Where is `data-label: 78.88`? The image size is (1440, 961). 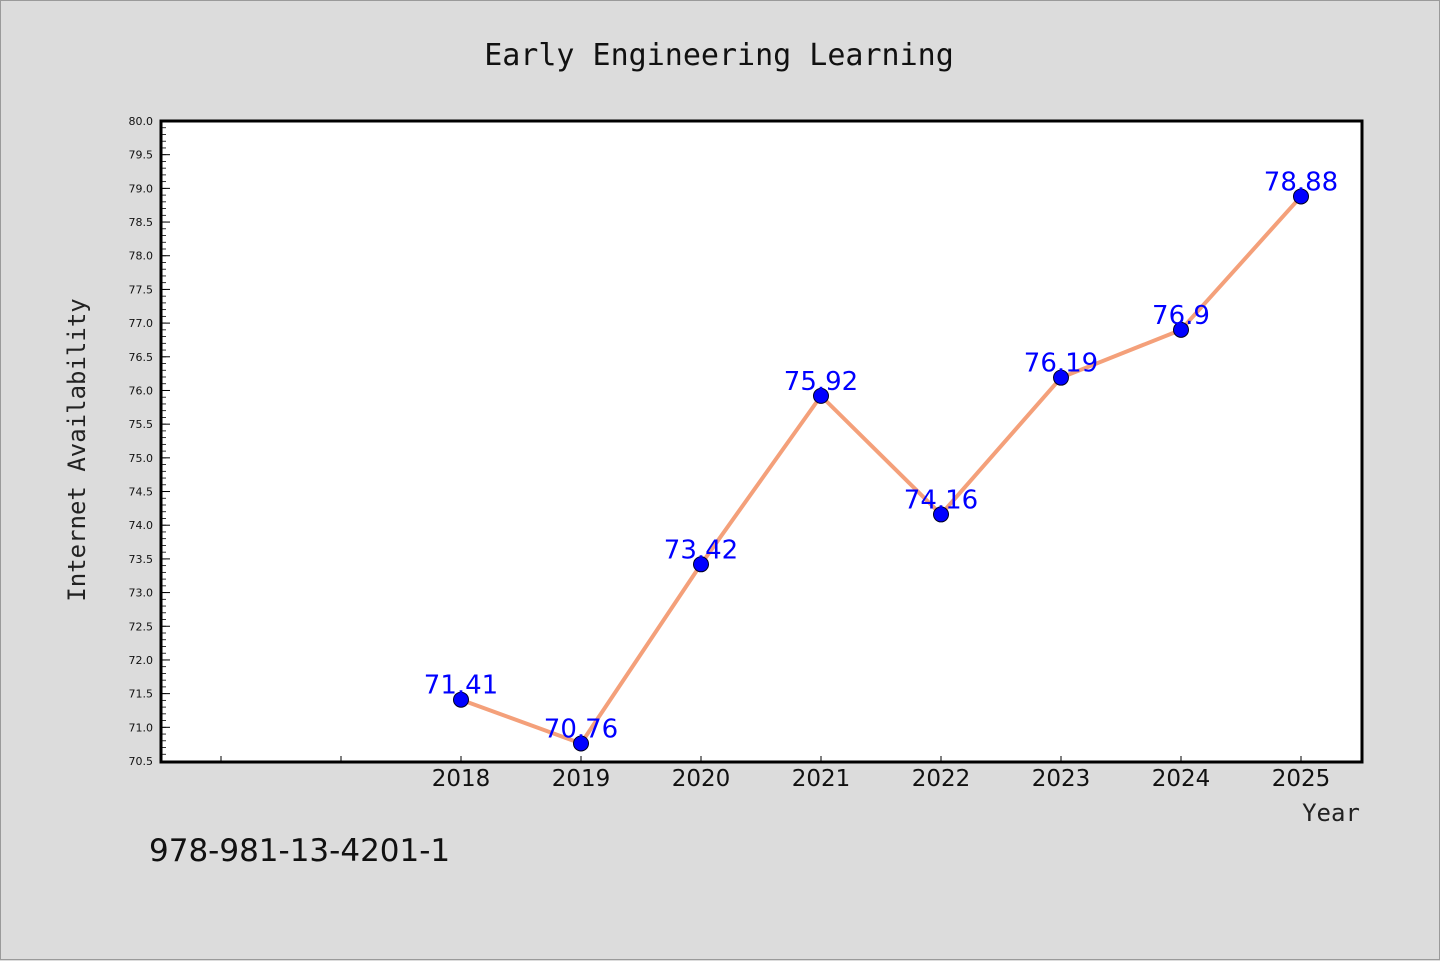
data-label: 78.88 is located at coordinates (1301, 182).